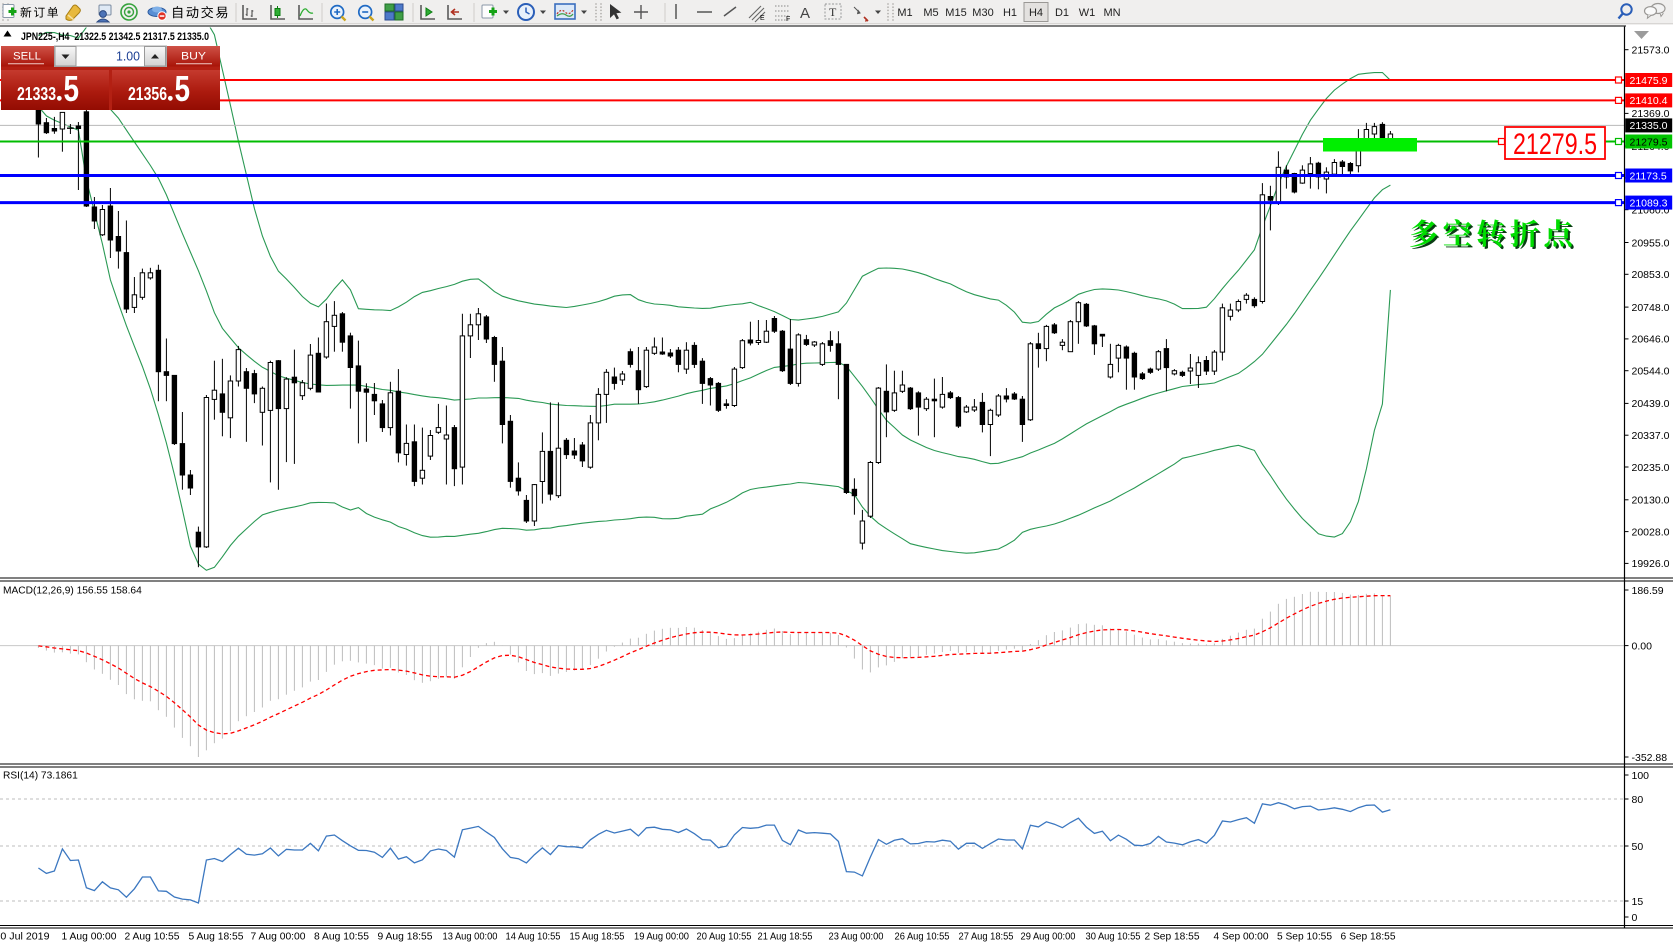 This screenshot has width=1673, height=948. I want to click on svg-text: 20 Aug 10:55, so click(724, 937).